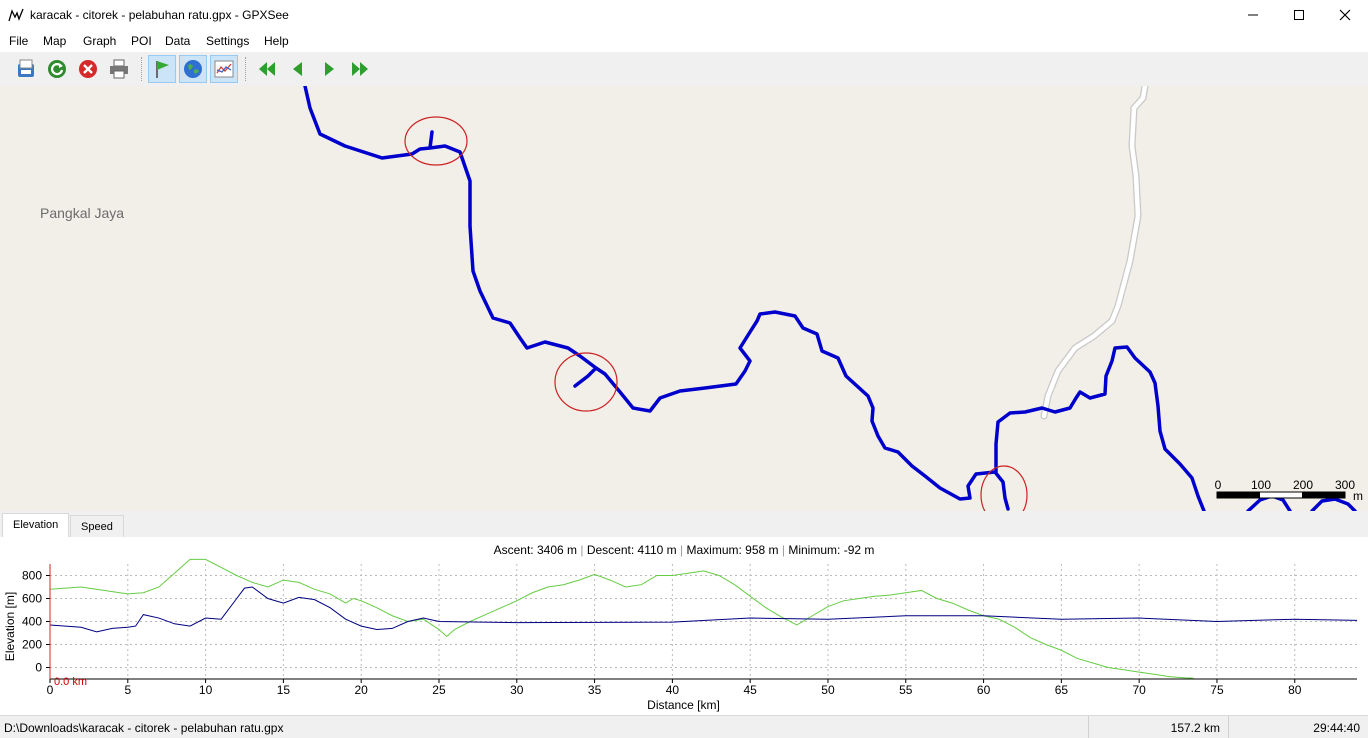  Describe the element at coordinates (684, 69) in the screenshot. I see `toolbar` at that location.